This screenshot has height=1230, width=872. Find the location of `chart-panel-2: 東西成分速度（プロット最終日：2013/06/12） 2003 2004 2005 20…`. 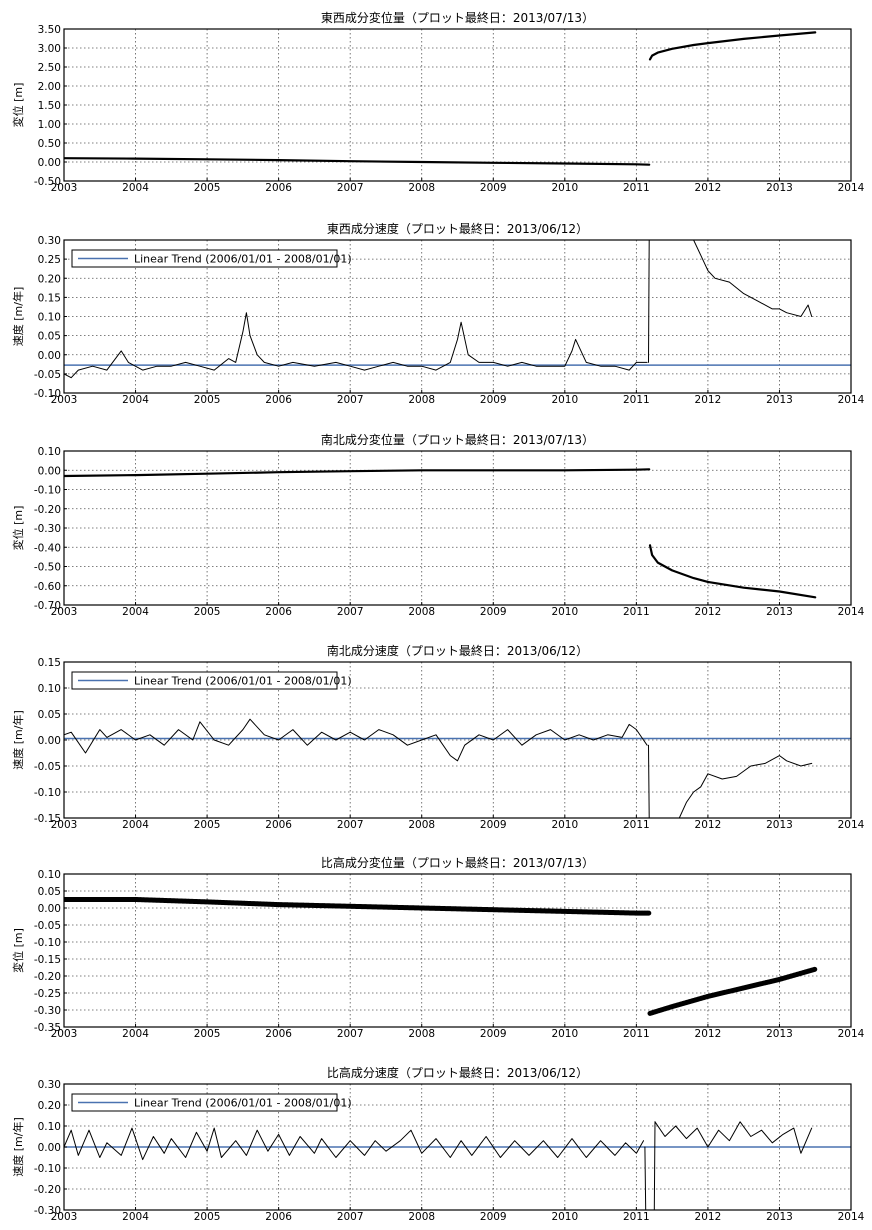

chart-panel-2: 東西成分速度（プロット最終日：2013/06/12） 2003 2004 2005 20… is located at coordinates (438, 313).